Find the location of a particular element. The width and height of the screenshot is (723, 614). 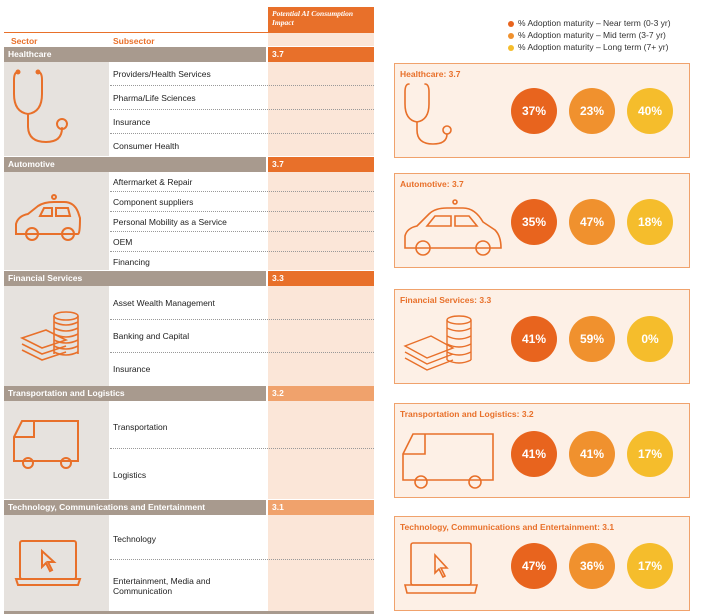

sector-bar-transportation: Transportation and Logistics is located at coordinates (135, 393).